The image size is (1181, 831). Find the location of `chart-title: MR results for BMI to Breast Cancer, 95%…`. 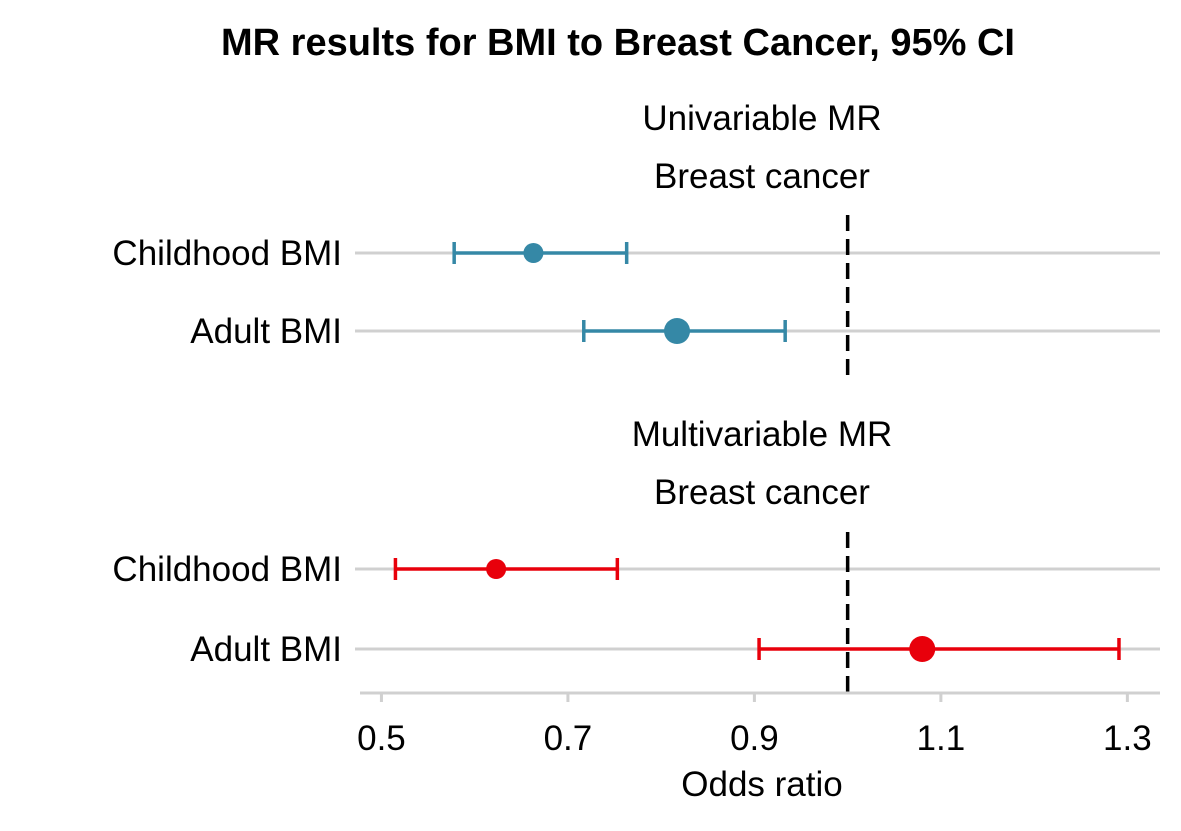

chart-title: MR results for BMI to Breast Cancer, 95%… is located at coordinates (618, 43).